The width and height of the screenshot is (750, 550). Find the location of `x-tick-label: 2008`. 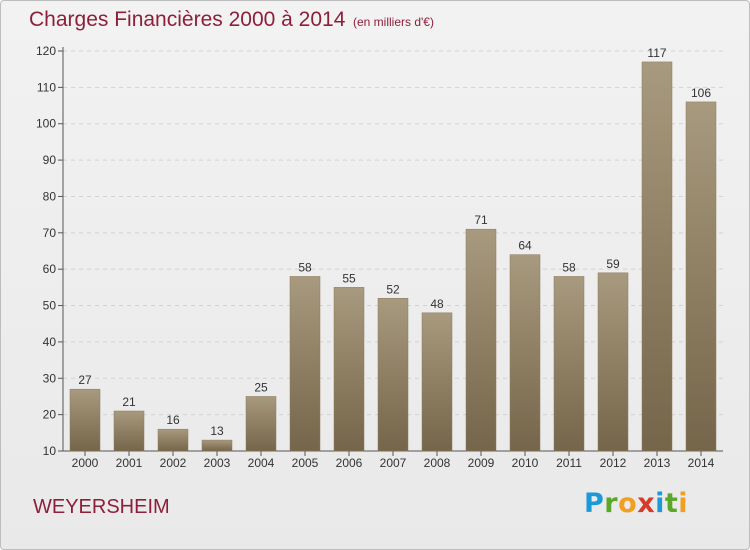

x-tick-label: 2008 is located at coordinates (437, 463).